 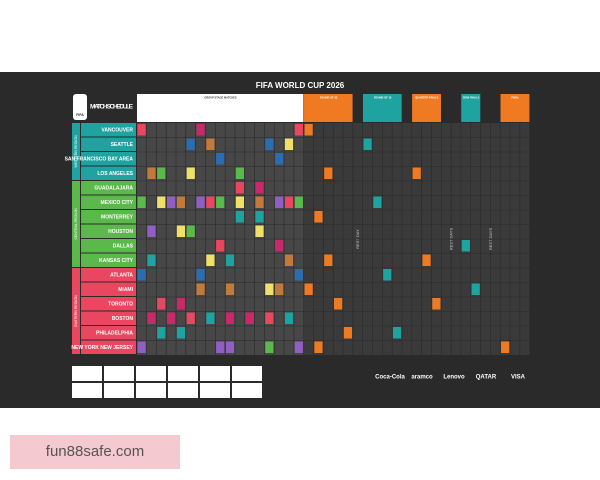 I want to click on sponsor: Coca-Cola, so click(x=390, y=378).